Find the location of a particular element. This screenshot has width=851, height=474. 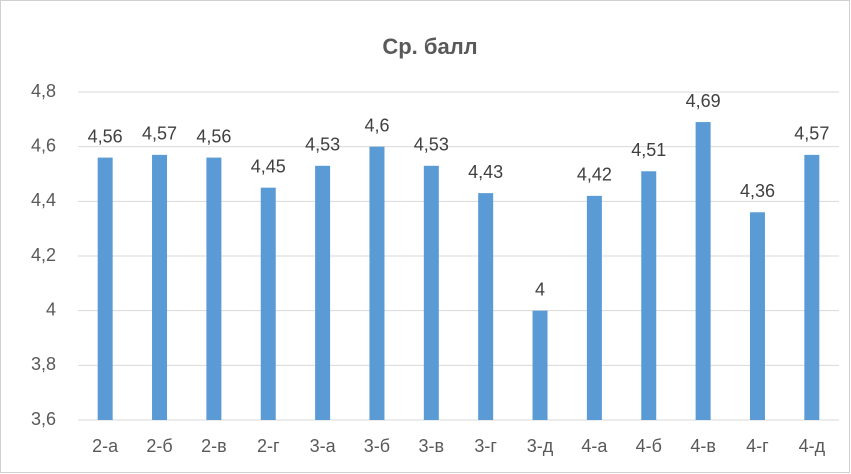

x-tick-label: 3-а is located at coordinates (323, 446).